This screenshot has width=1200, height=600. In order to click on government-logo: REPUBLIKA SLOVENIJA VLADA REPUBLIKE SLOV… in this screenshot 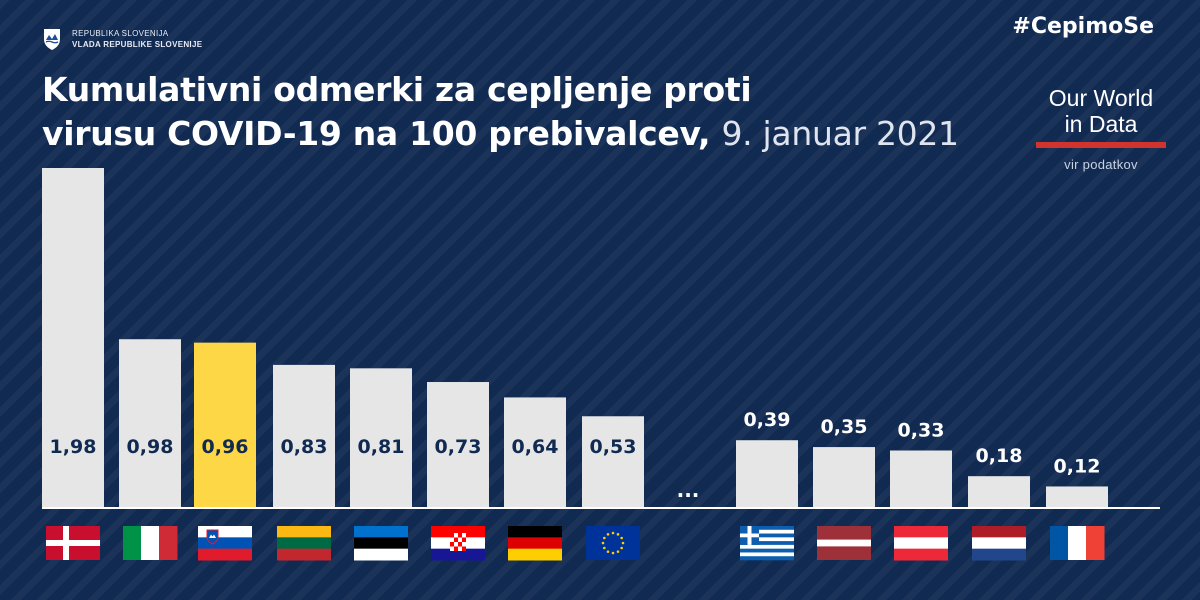, I will do `click(122, 39)`.